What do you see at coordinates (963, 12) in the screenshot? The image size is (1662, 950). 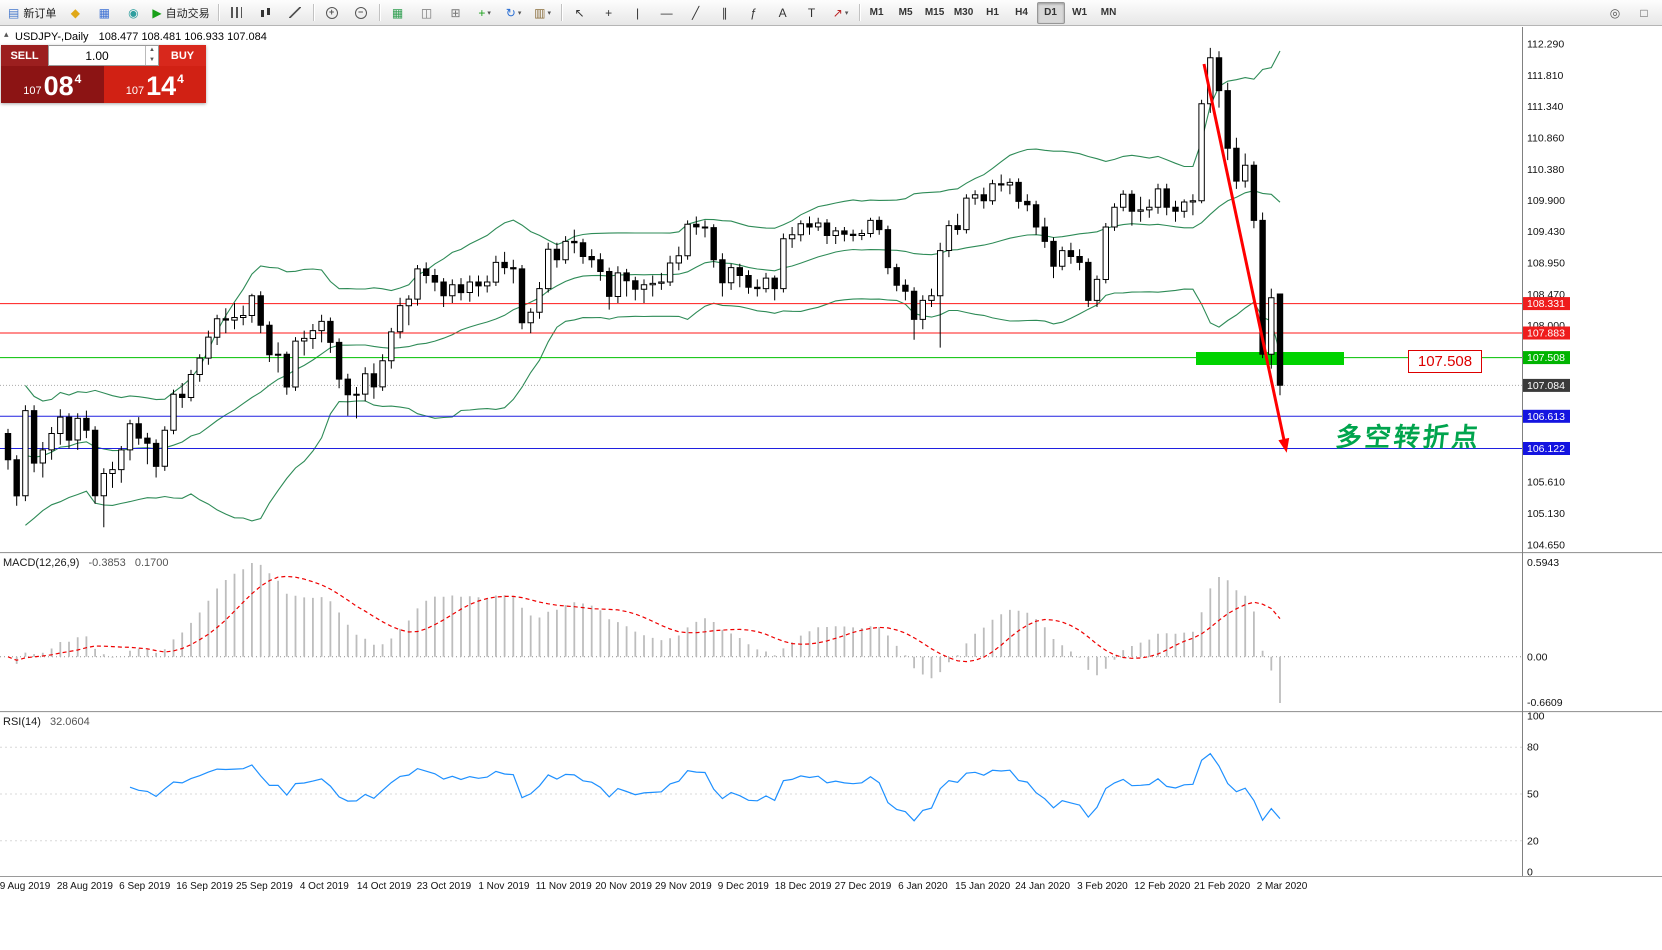 I see `timeframe-m30-button: M30` at bounding box center [963, 12].